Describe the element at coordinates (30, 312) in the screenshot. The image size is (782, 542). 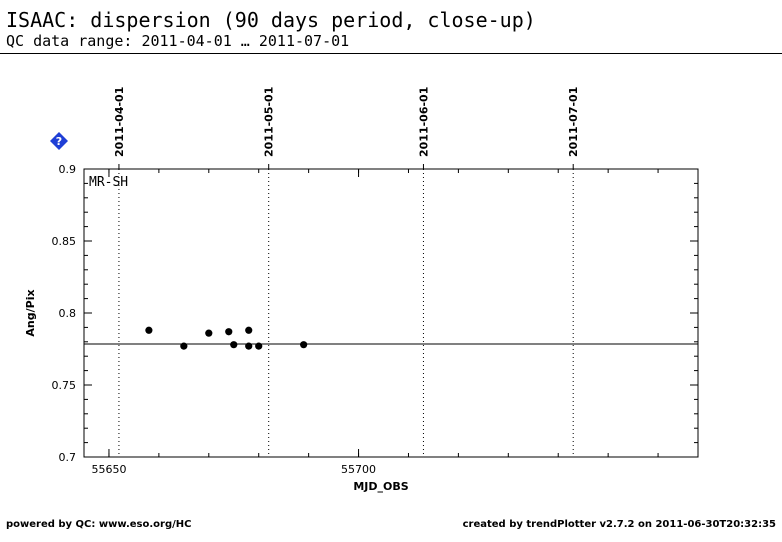
I see `y-axis-label: Ang/Pix` at that location.